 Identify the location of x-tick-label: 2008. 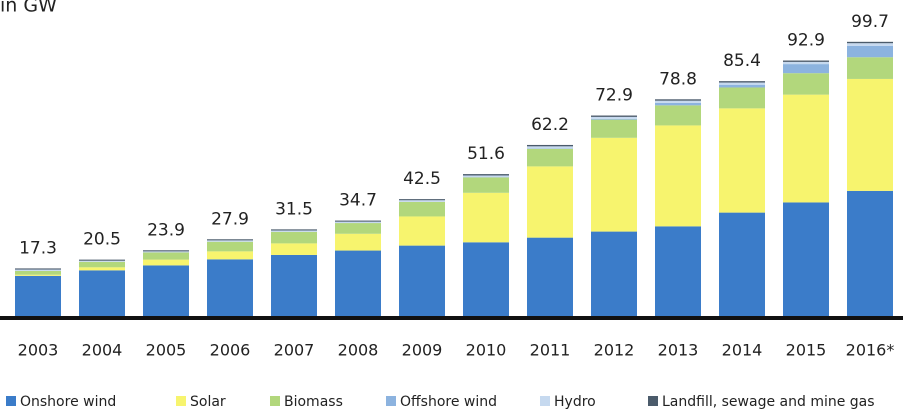
(358, 350).